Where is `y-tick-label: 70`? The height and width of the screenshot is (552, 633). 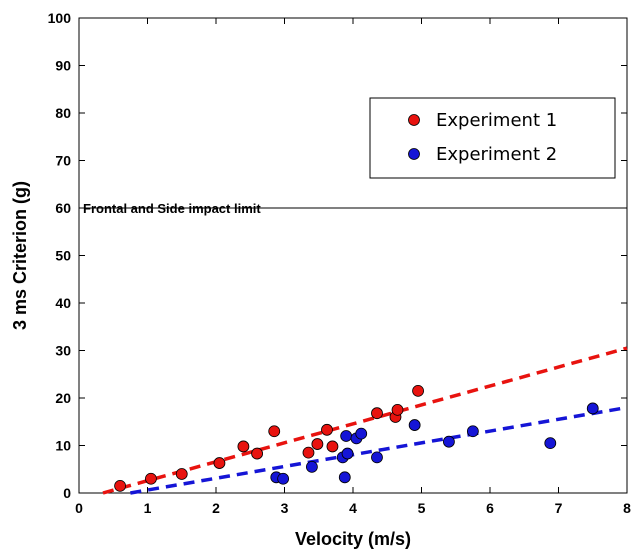 y-tick-label: 70 is located at coordinates (63, 161).